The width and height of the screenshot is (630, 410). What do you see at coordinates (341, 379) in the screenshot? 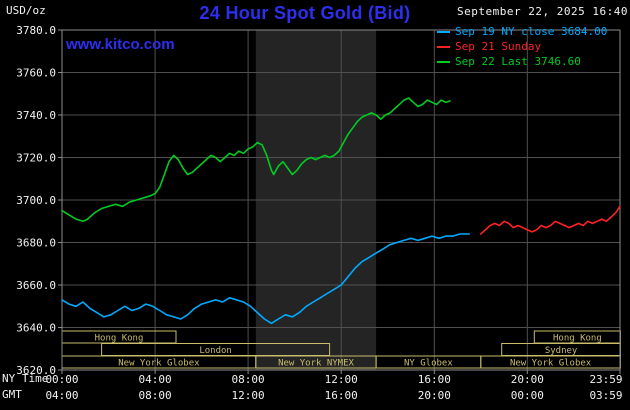
I see `x-tick-label-ny: 12:00` at bounding box center [341, 379].